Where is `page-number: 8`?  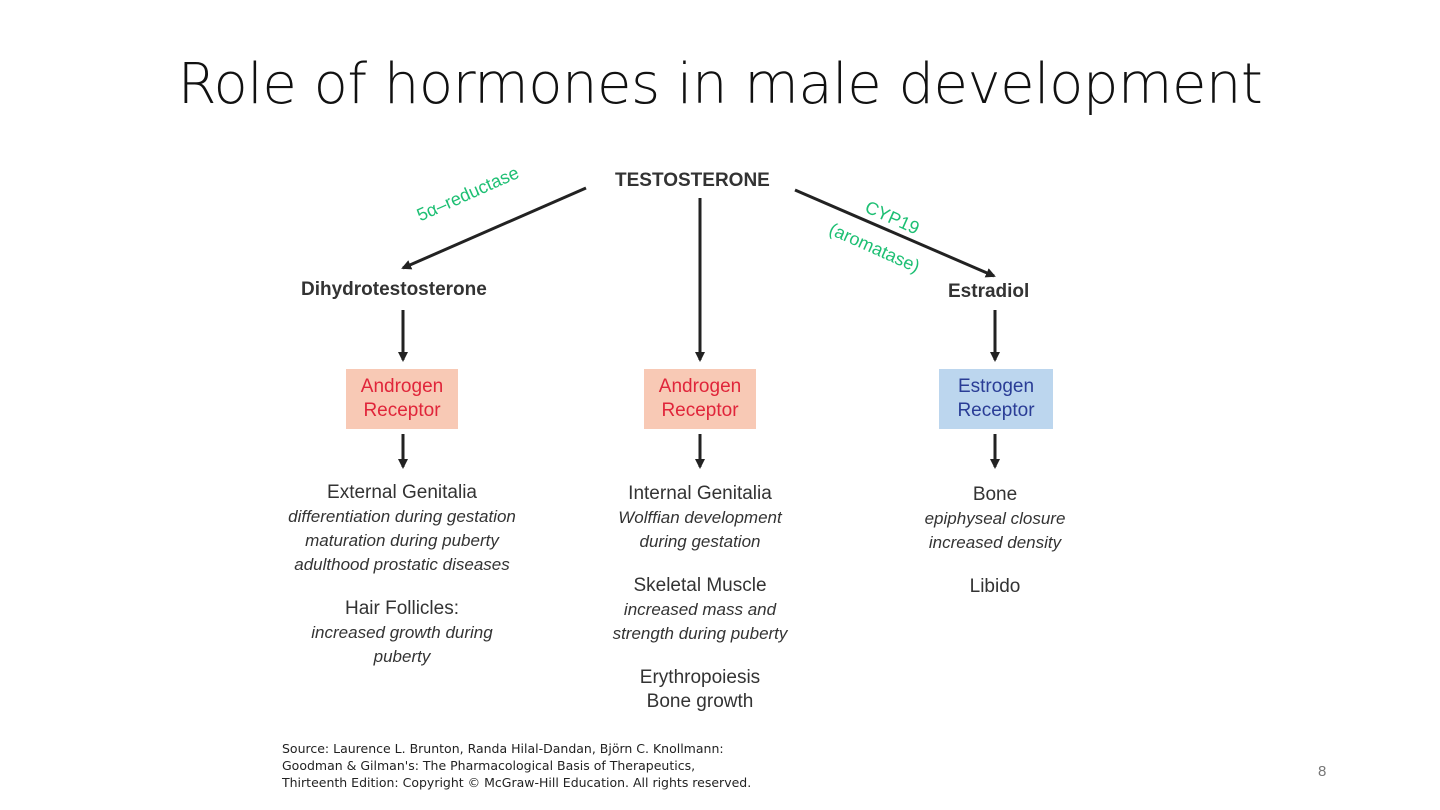
page-number: 8 is located at coordinates (1322, 771).